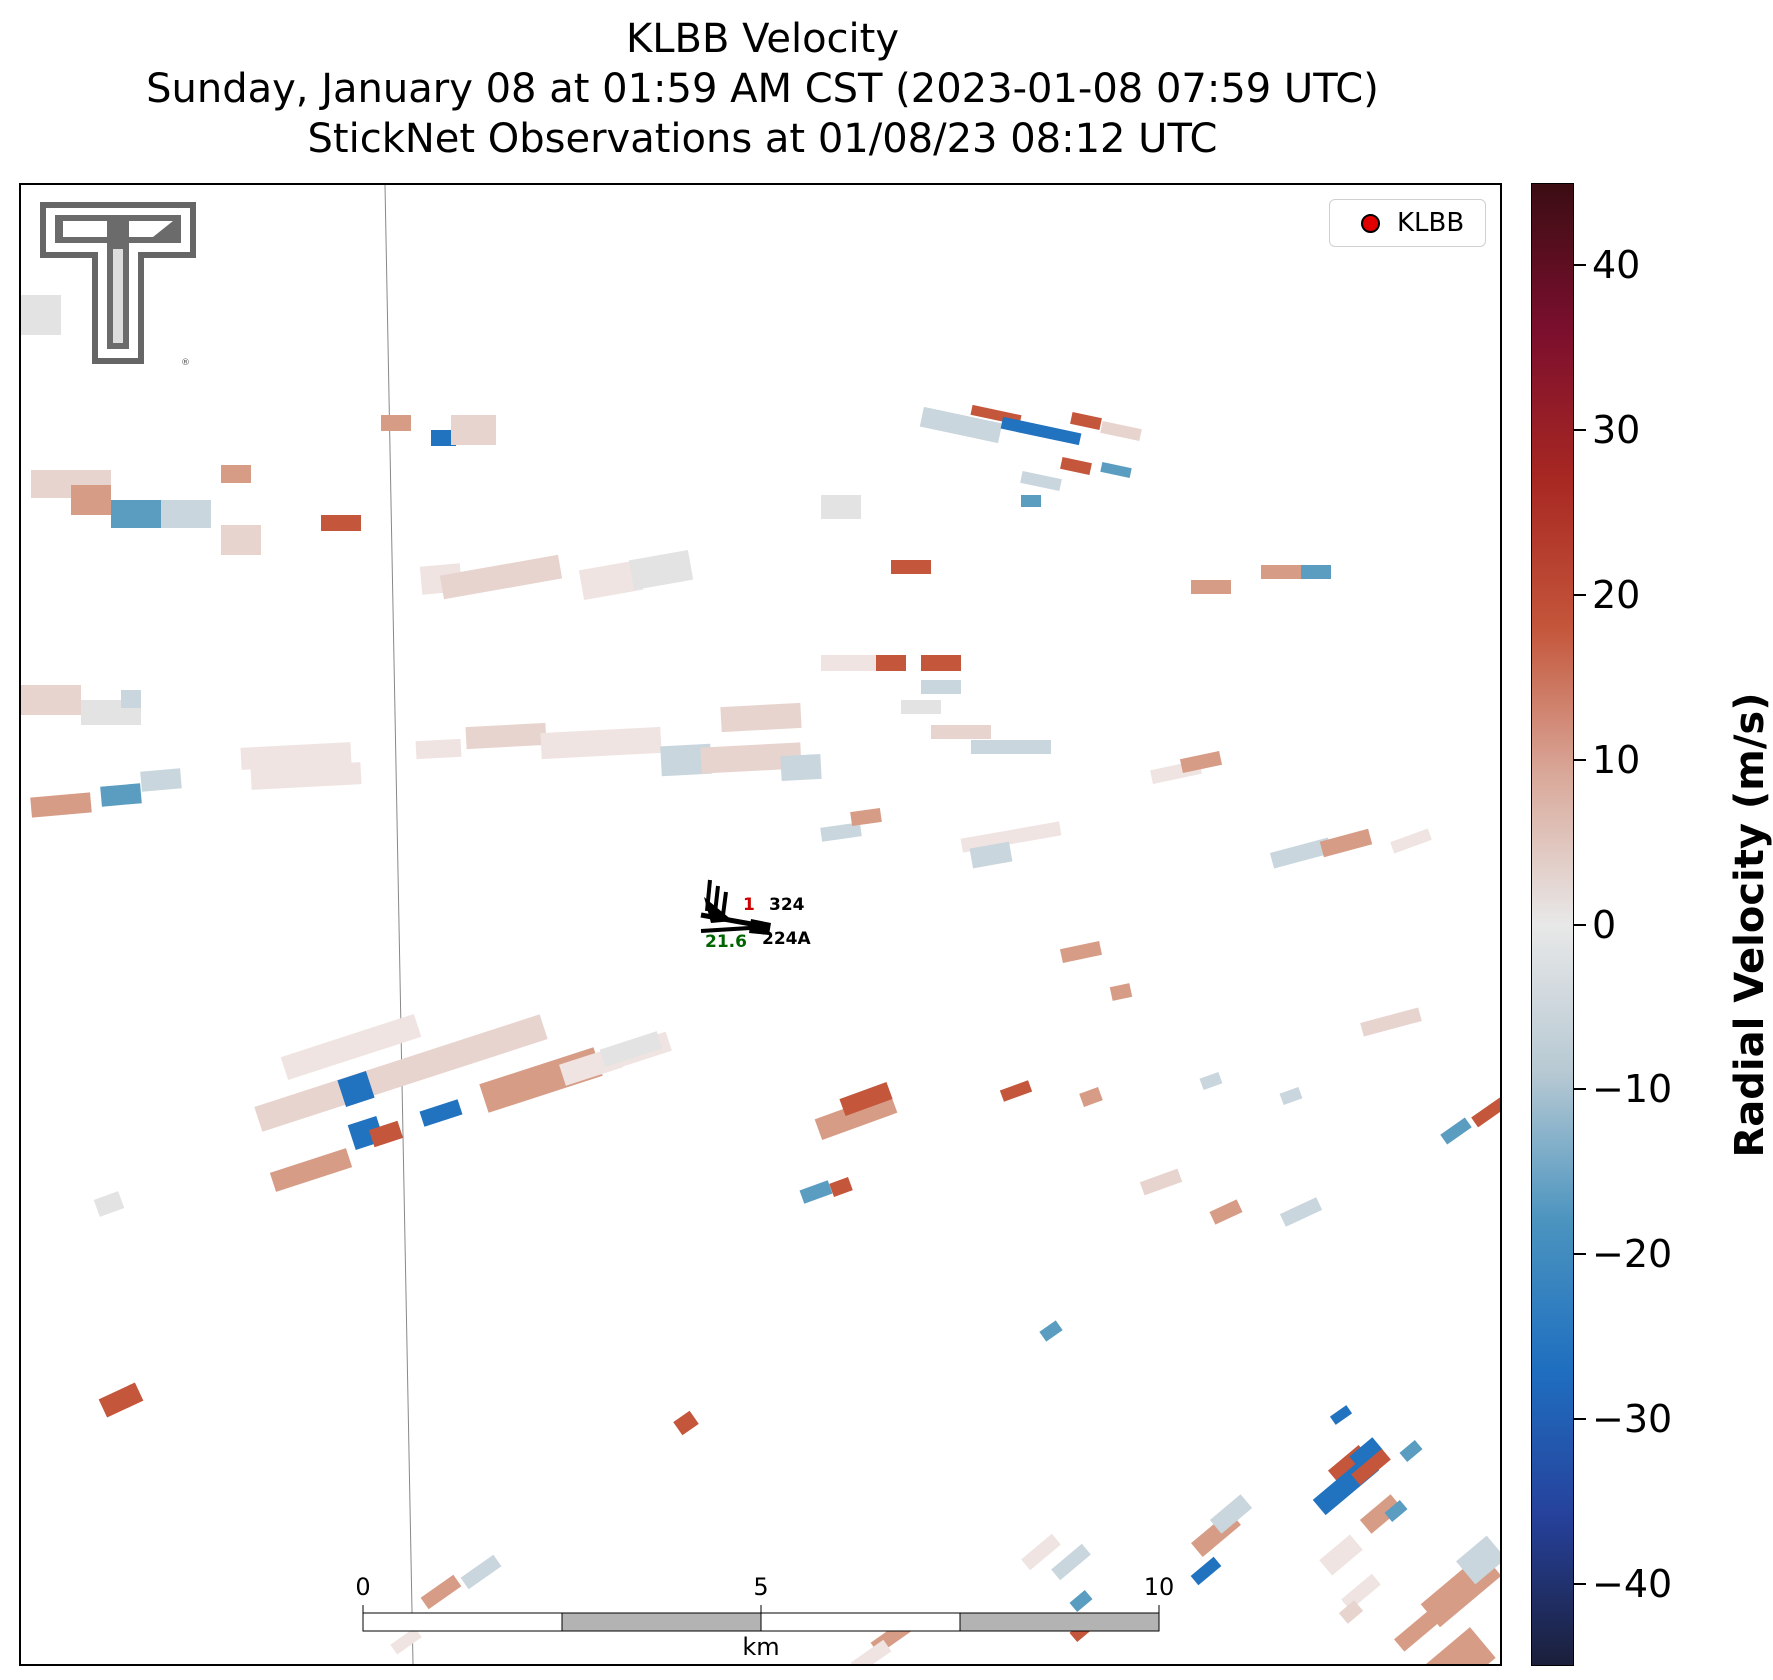 This screenshot has height=1680, width=1773. Describe the element at coordinates (735, 927) in the screenshot. I see `wind-barb-224A` at that location.